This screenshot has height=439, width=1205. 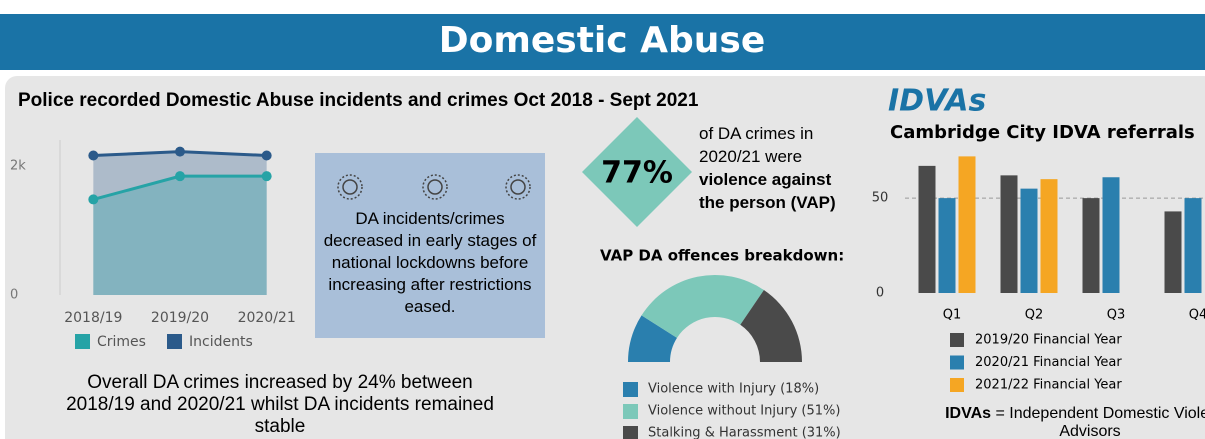 What do you see at coordinates (1048, 385) in the screenshot?
I see `legend-label: 2021/22 Financial Year` at bounding box center [1048, 385].